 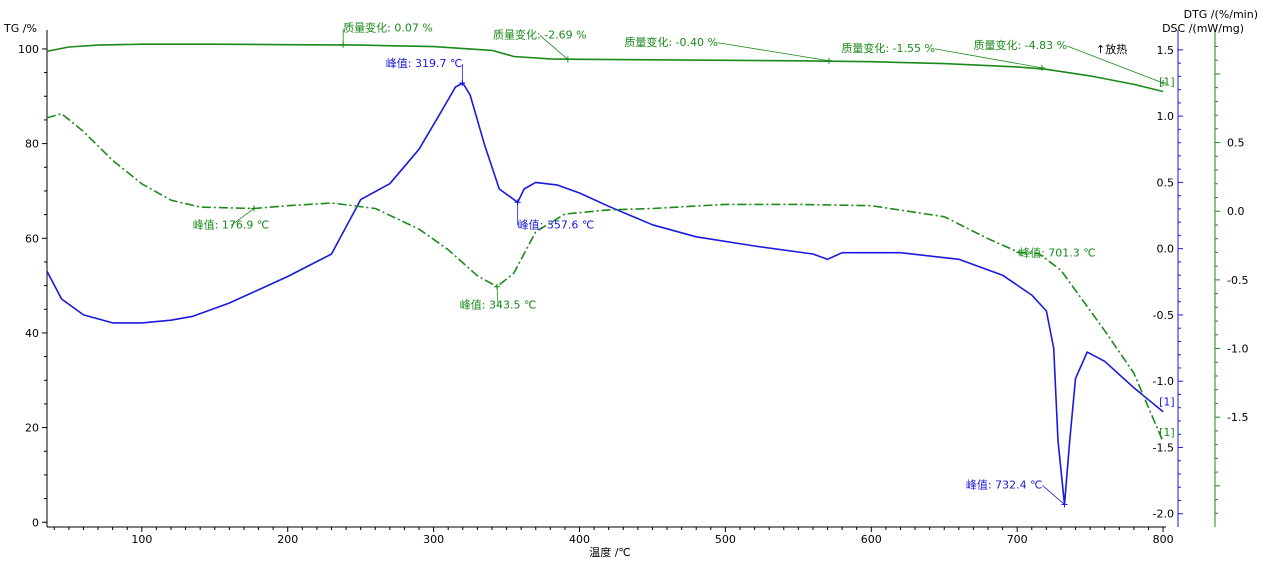 What do you see at coordinates (540, 34) in the screenshot?
I see `annotation-label: 质量变化: -2.69 %` at bounding box center [540, 34].